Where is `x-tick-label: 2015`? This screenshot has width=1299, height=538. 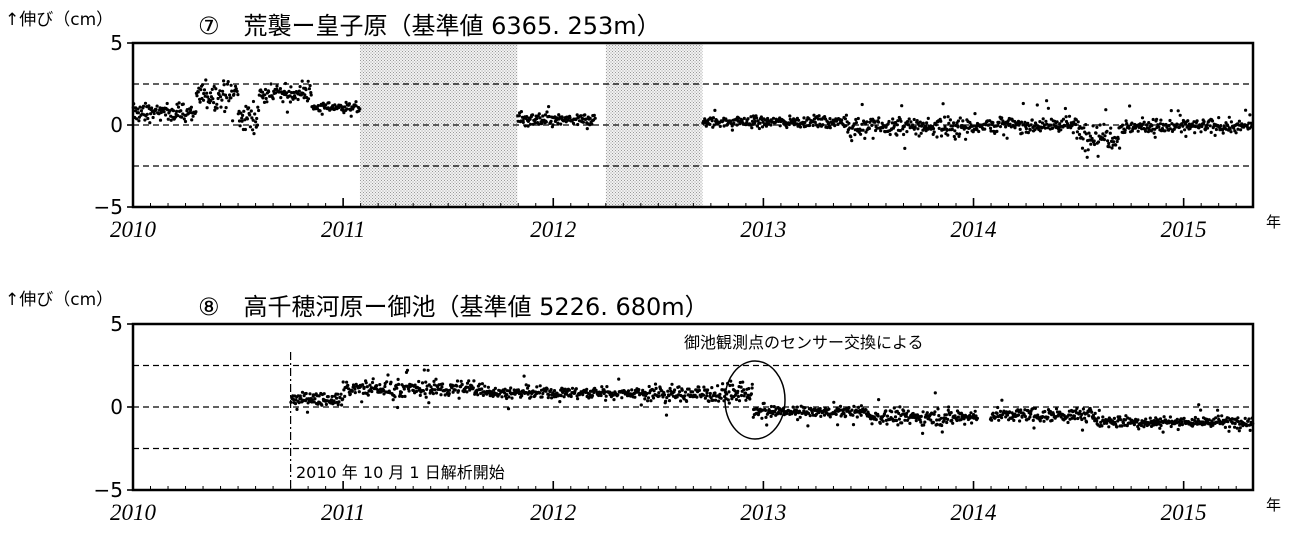
x-tick-label: 2015 is located at coordinates (1184, 229).